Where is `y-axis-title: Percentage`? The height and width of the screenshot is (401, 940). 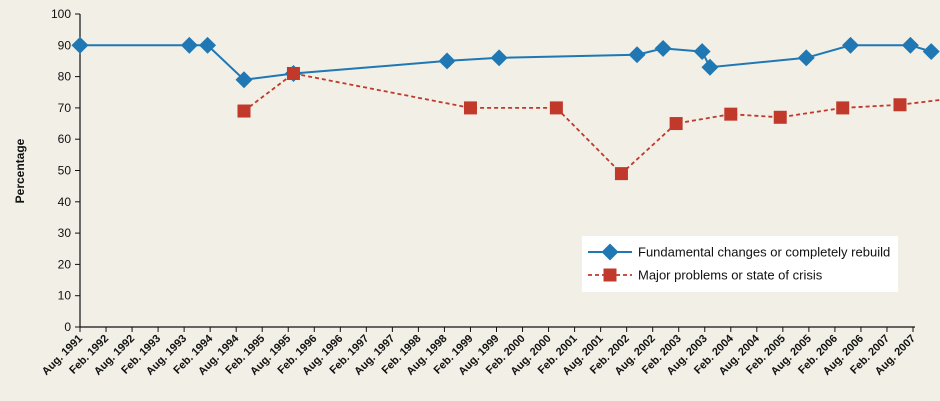
y-axis-title: Percentage is located at coordinates (20, 170).